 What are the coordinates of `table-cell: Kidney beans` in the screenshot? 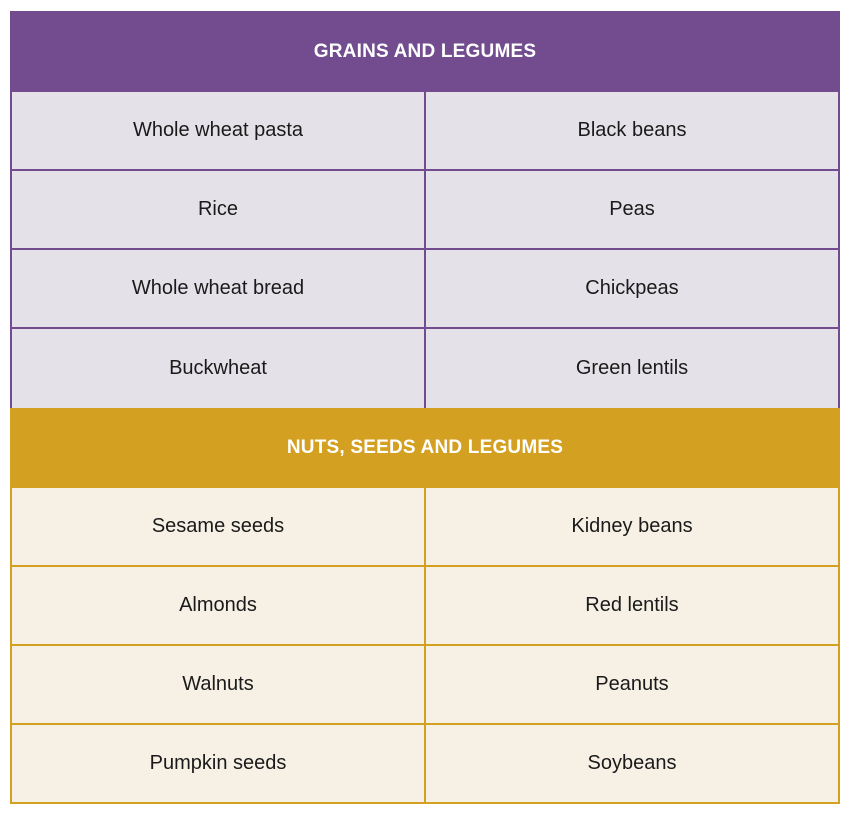 It's located at (631, 526).